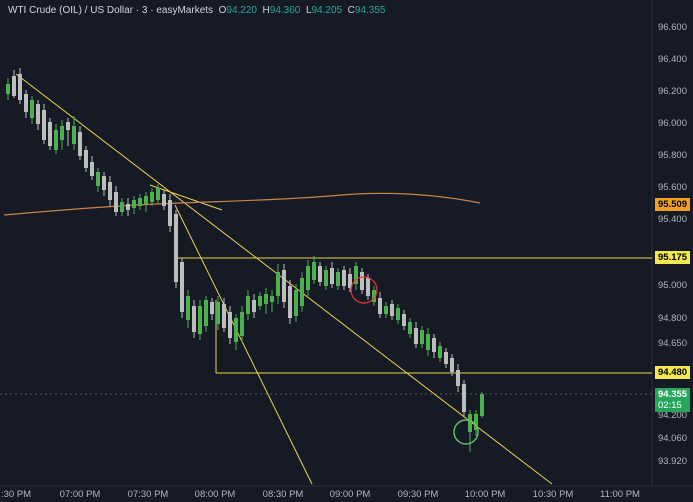 Image resolution: width=693 pixels, height=502 pixels. I want to click on high-value: 94.360, so click(285, 10).